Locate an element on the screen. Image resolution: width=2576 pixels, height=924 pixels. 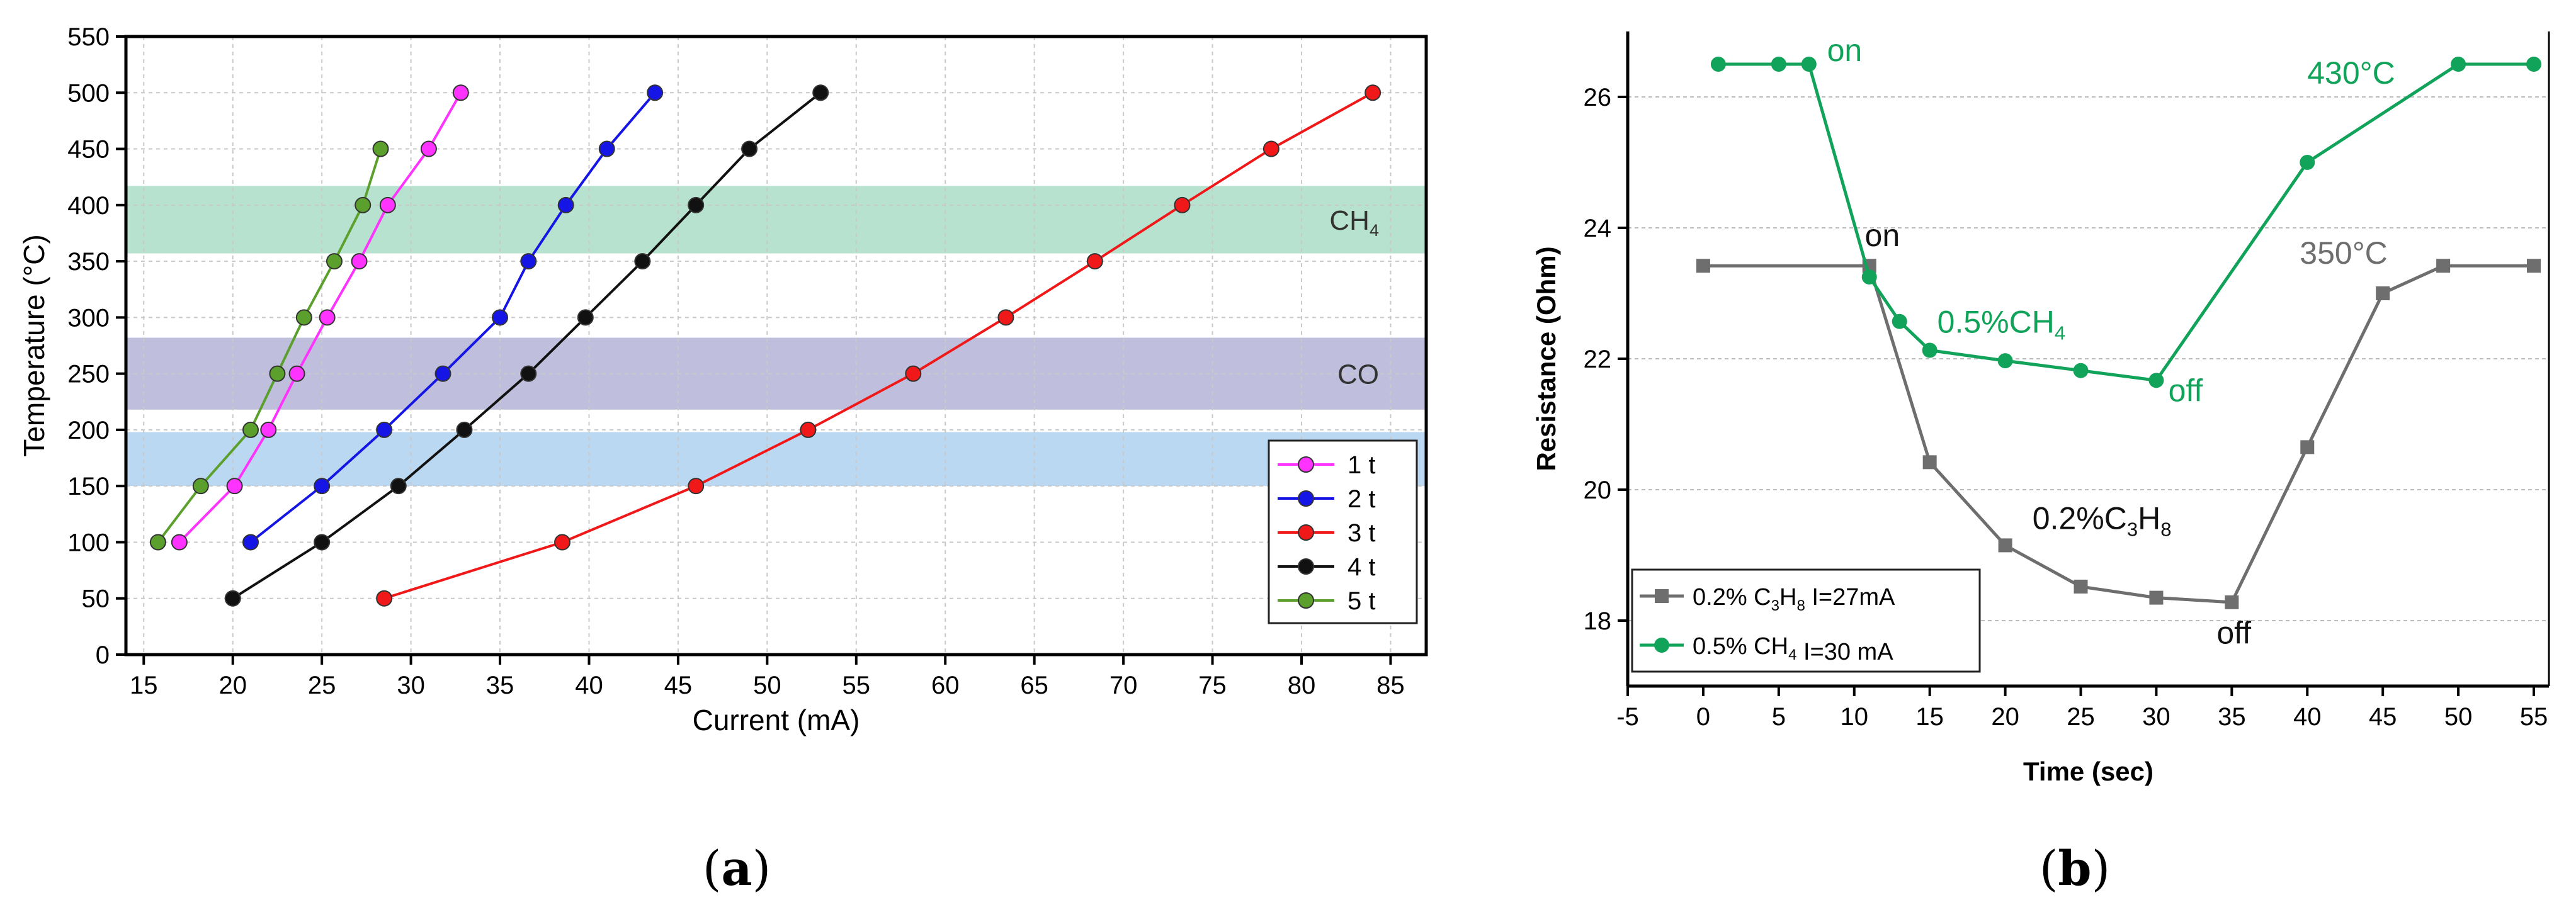
x-tick-label: 80 is located at coordinates (1302, 685).